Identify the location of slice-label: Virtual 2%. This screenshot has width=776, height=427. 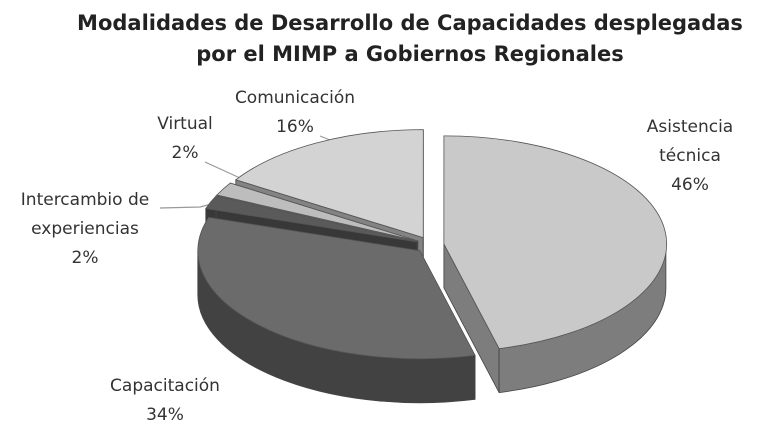
(185, 139).